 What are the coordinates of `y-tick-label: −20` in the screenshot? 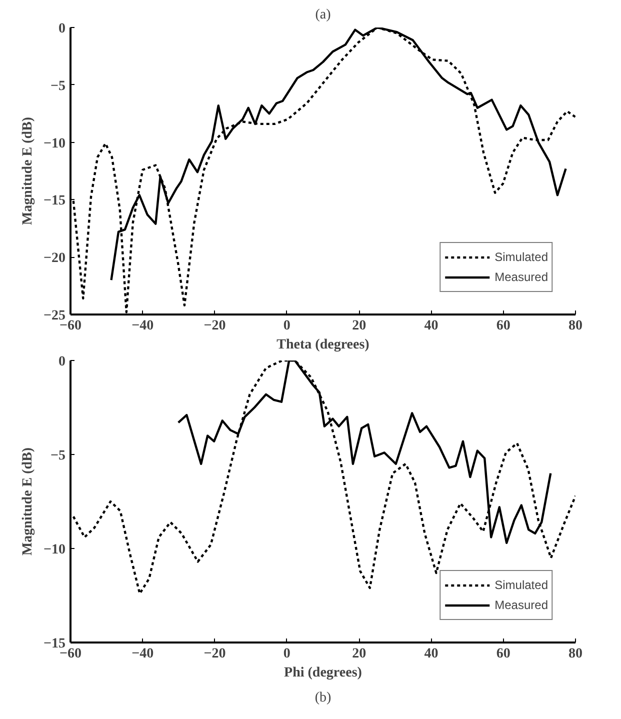 It's located at (55, 258).